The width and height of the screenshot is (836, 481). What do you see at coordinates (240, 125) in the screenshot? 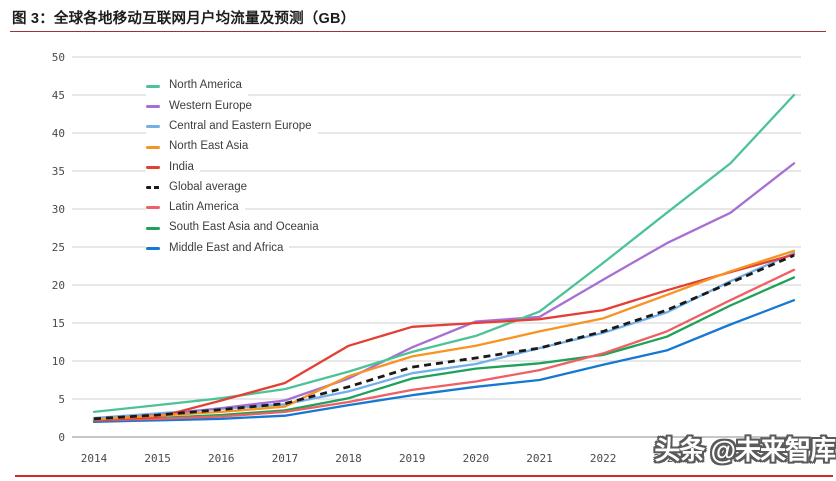
I see `legend-label: Central and Eastern Europe` at bounding box center [240, 125].